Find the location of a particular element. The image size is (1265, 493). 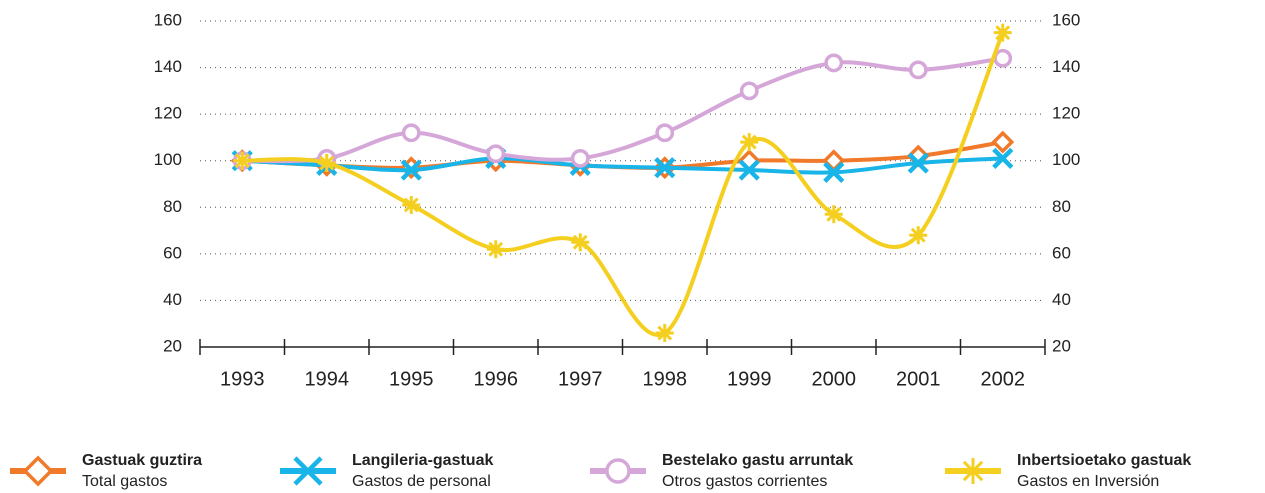

y2-tick-label: 160 is located at coordinates (1066, 19).